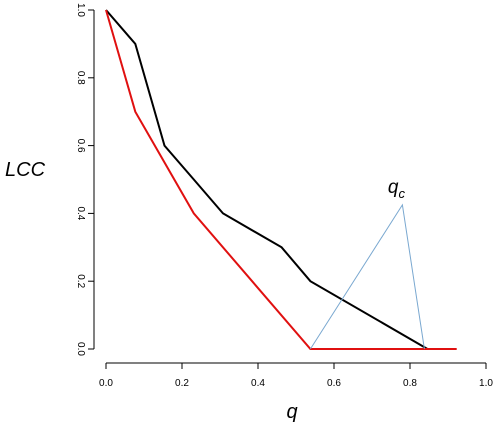 This screenshot has width=498, height=431. I want to click on x-tick-label: 0.8, so click(410, 383).